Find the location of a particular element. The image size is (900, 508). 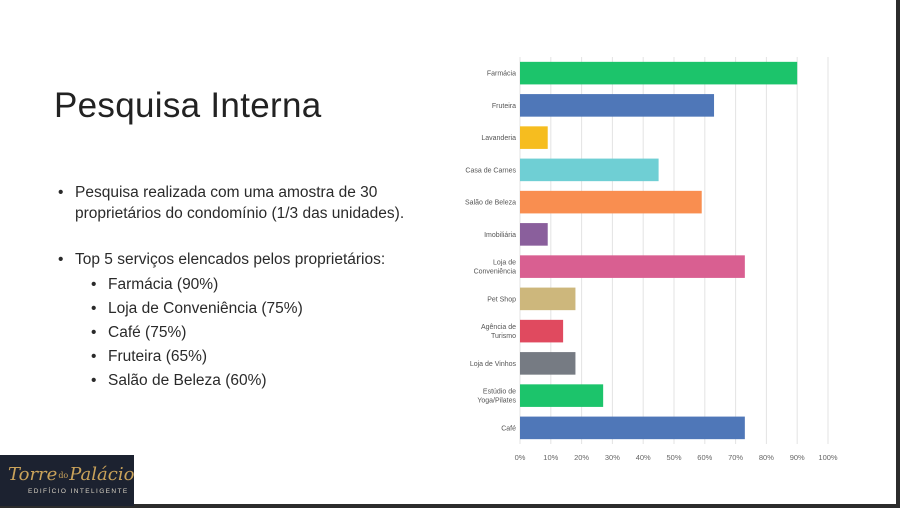

category-label-line: Pet Shop is located at coordinates (501, 299).